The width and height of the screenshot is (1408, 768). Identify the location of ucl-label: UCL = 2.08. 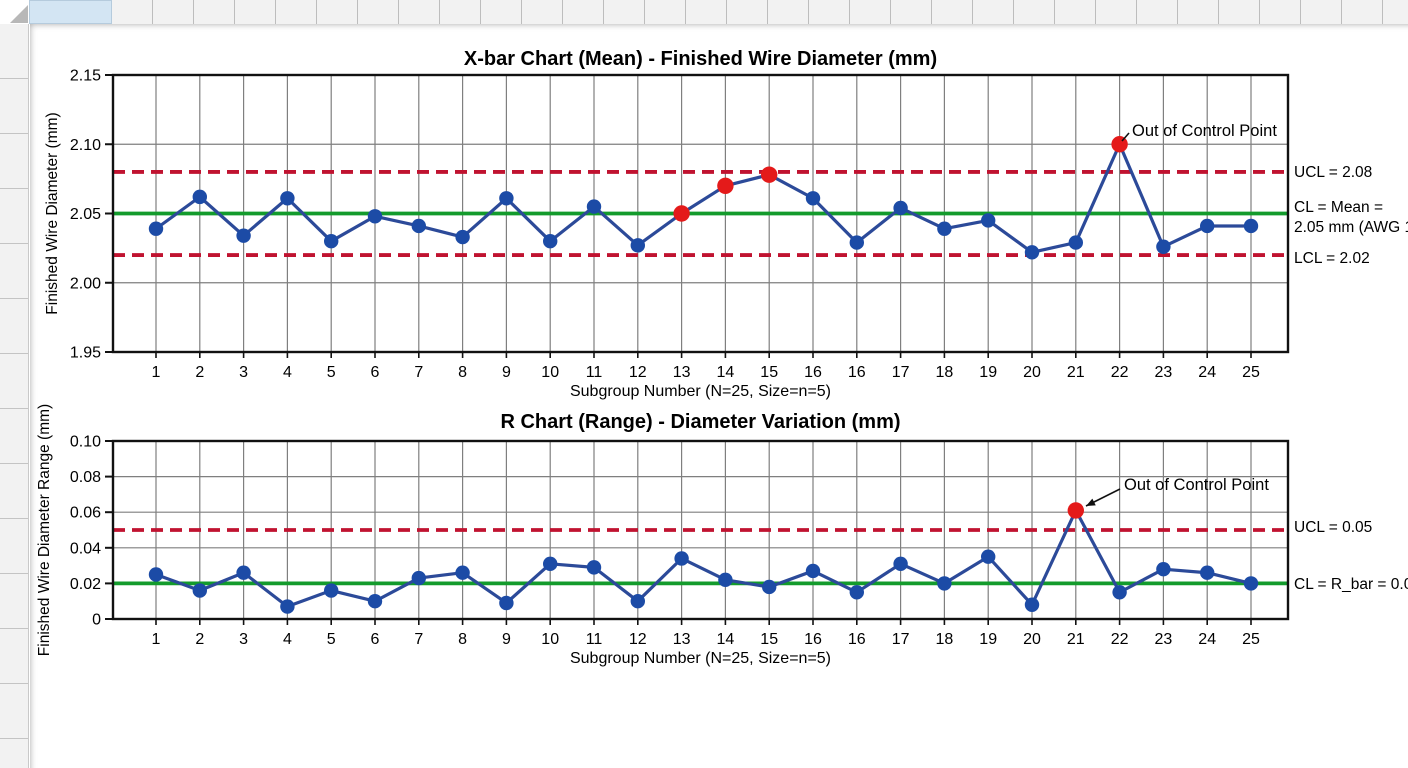
(1333, 172).